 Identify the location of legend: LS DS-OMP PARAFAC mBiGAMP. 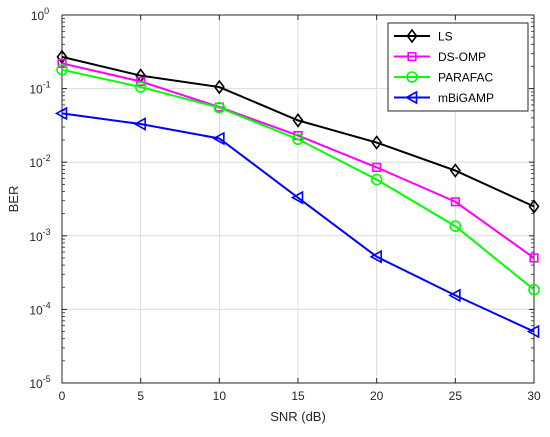
(458, 67).